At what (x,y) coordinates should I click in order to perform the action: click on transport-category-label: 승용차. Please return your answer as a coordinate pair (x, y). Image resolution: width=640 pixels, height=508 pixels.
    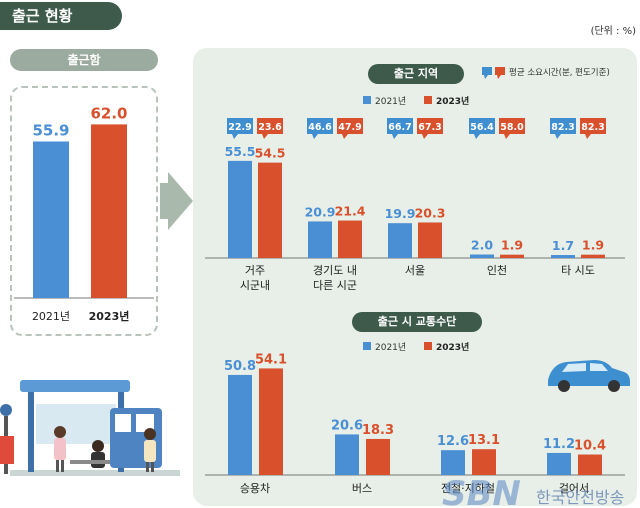
    Looking at the image, I should click on (255, 488).